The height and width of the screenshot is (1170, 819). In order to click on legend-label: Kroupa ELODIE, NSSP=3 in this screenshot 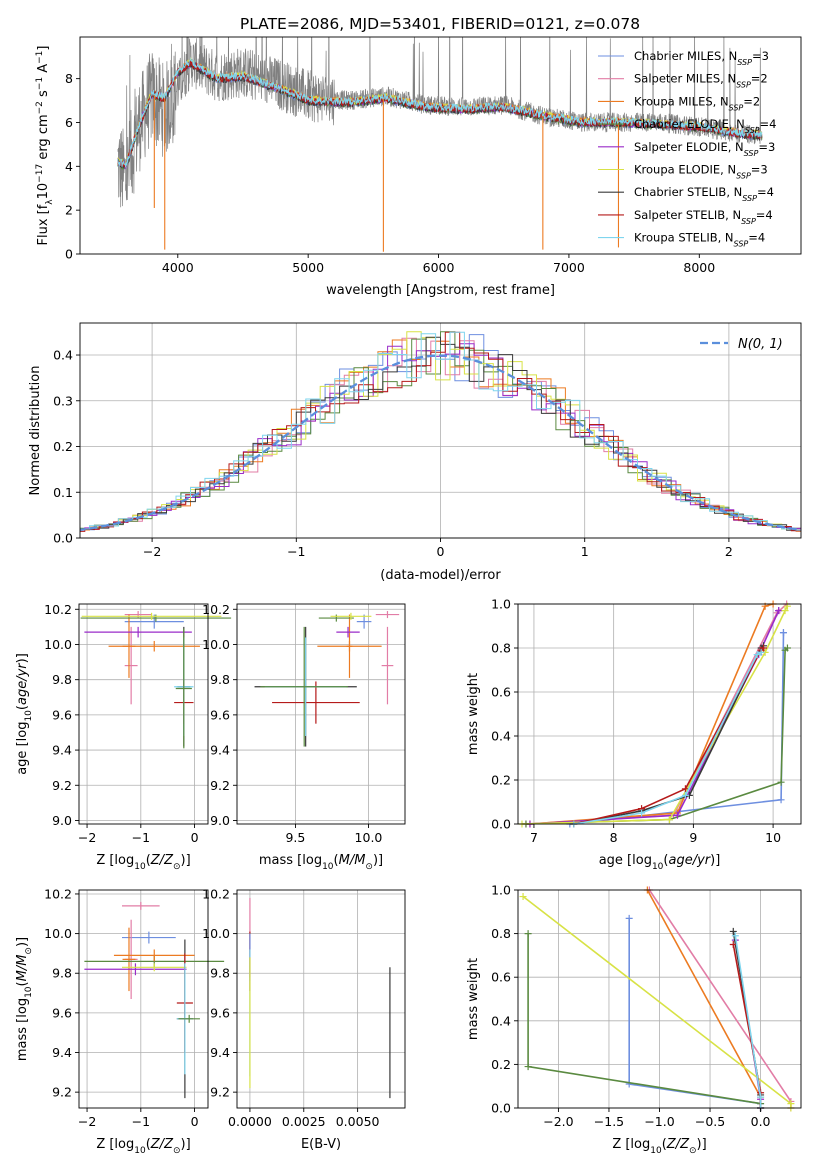, I will do `click(701, 172)`.